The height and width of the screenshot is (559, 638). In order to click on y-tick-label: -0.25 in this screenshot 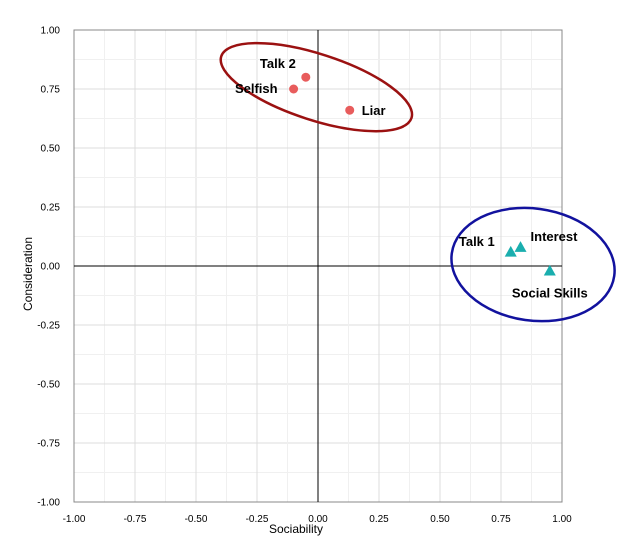, I will do `click(48, 326)`.